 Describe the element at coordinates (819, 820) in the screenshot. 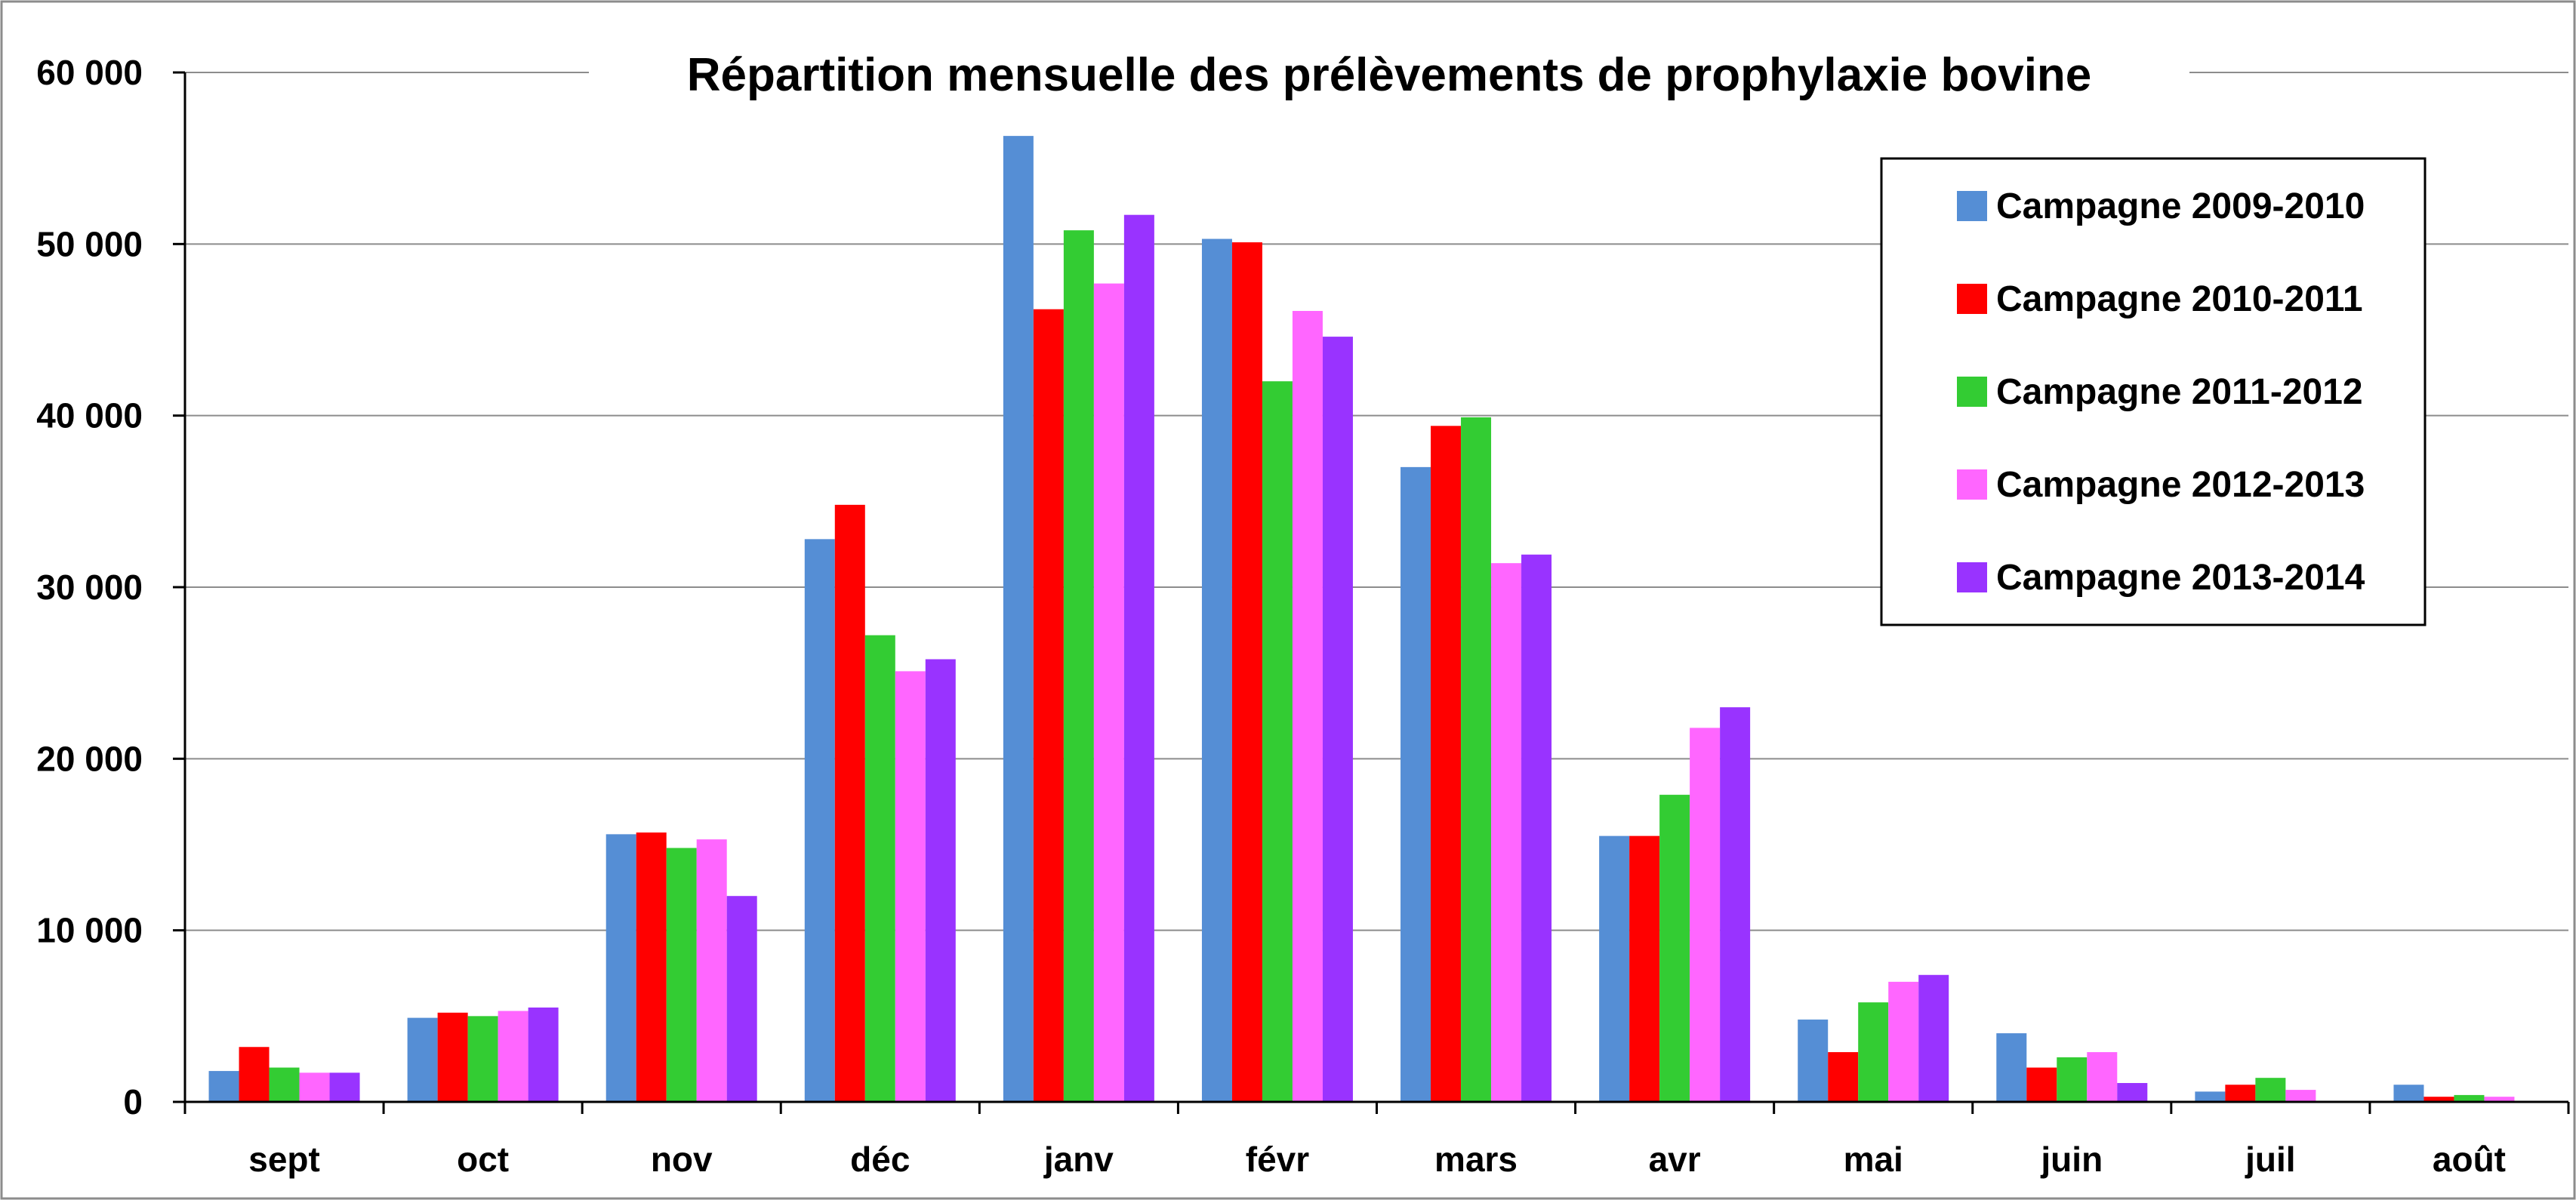

I see `bar-déc-series-1` at that location.